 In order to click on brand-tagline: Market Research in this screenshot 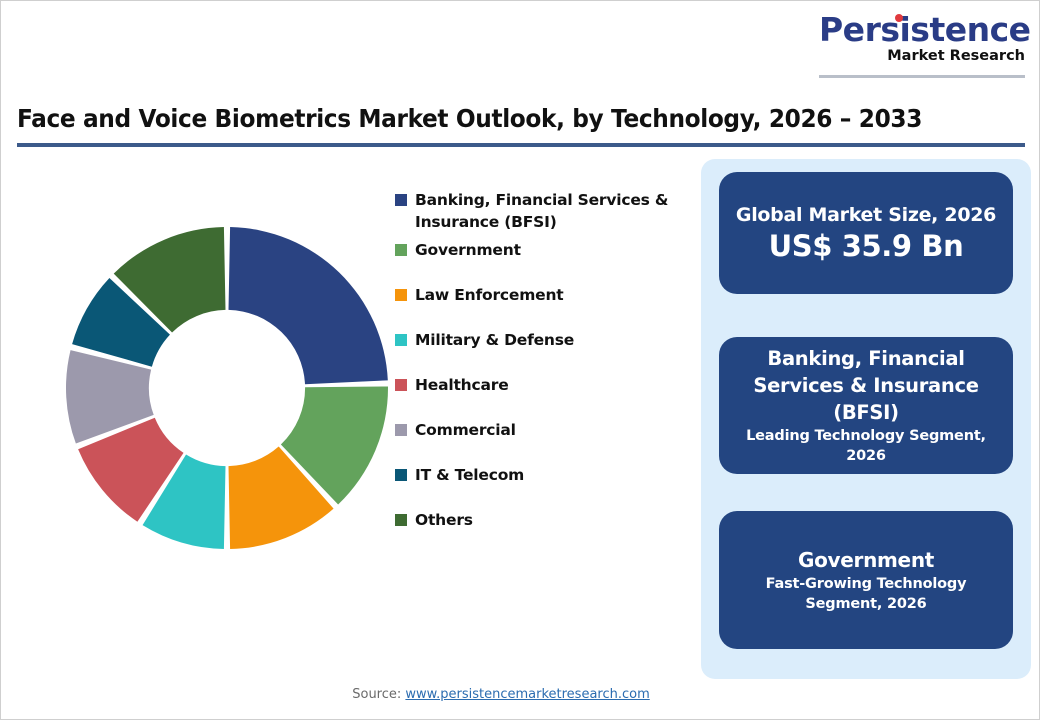, I will do `click(956, 56)`.